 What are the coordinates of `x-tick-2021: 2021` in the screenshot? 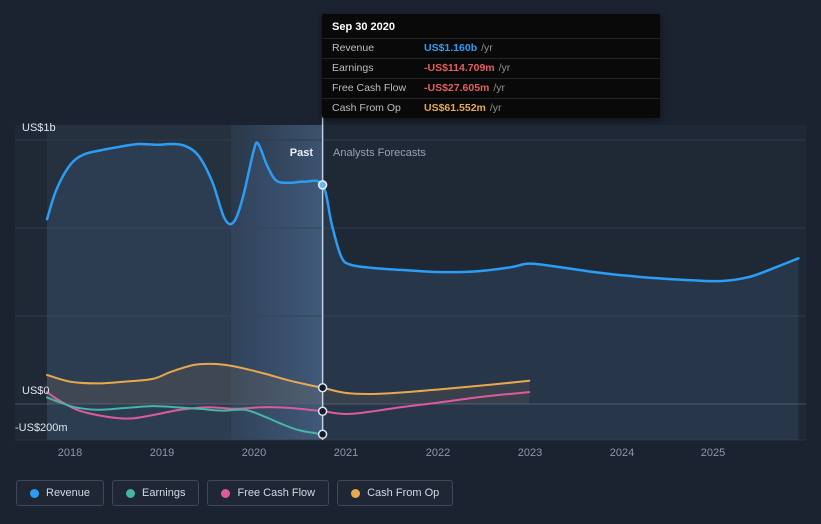 It's located at (346, 453).